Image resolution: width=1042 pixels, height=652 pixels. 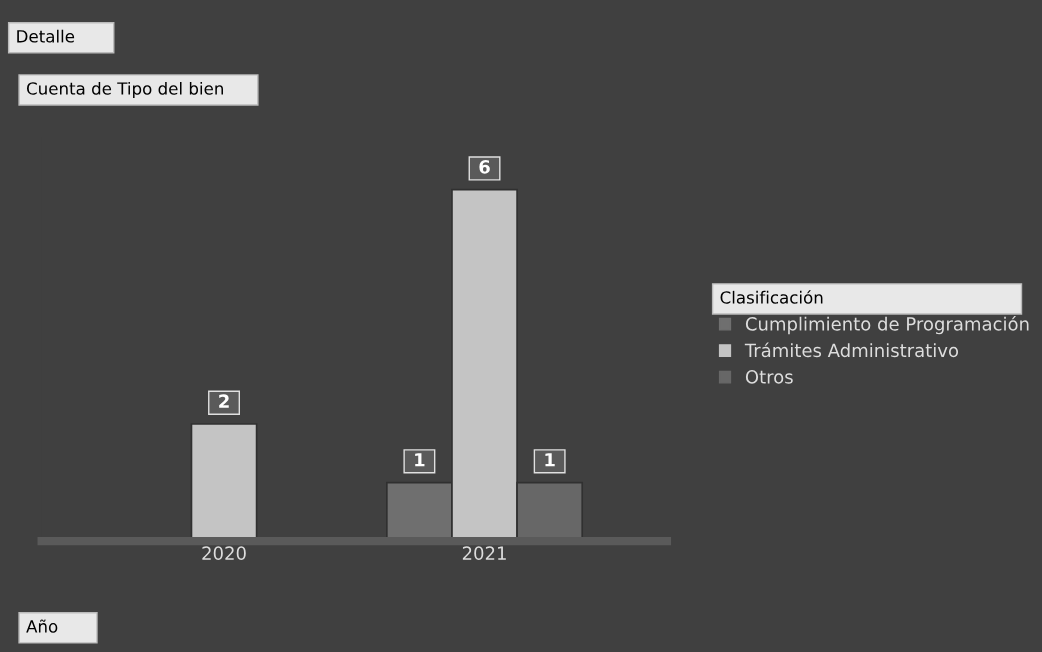 I want to click on data-label: 2, so click(x=224, y=401).